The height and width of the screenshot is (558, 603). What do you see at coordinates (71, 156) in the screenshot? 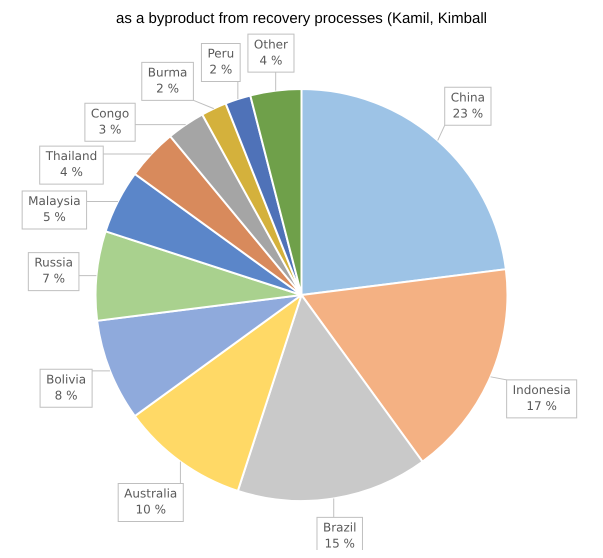
I see `slice-label: Thailand` at bounding box center [71, 156].